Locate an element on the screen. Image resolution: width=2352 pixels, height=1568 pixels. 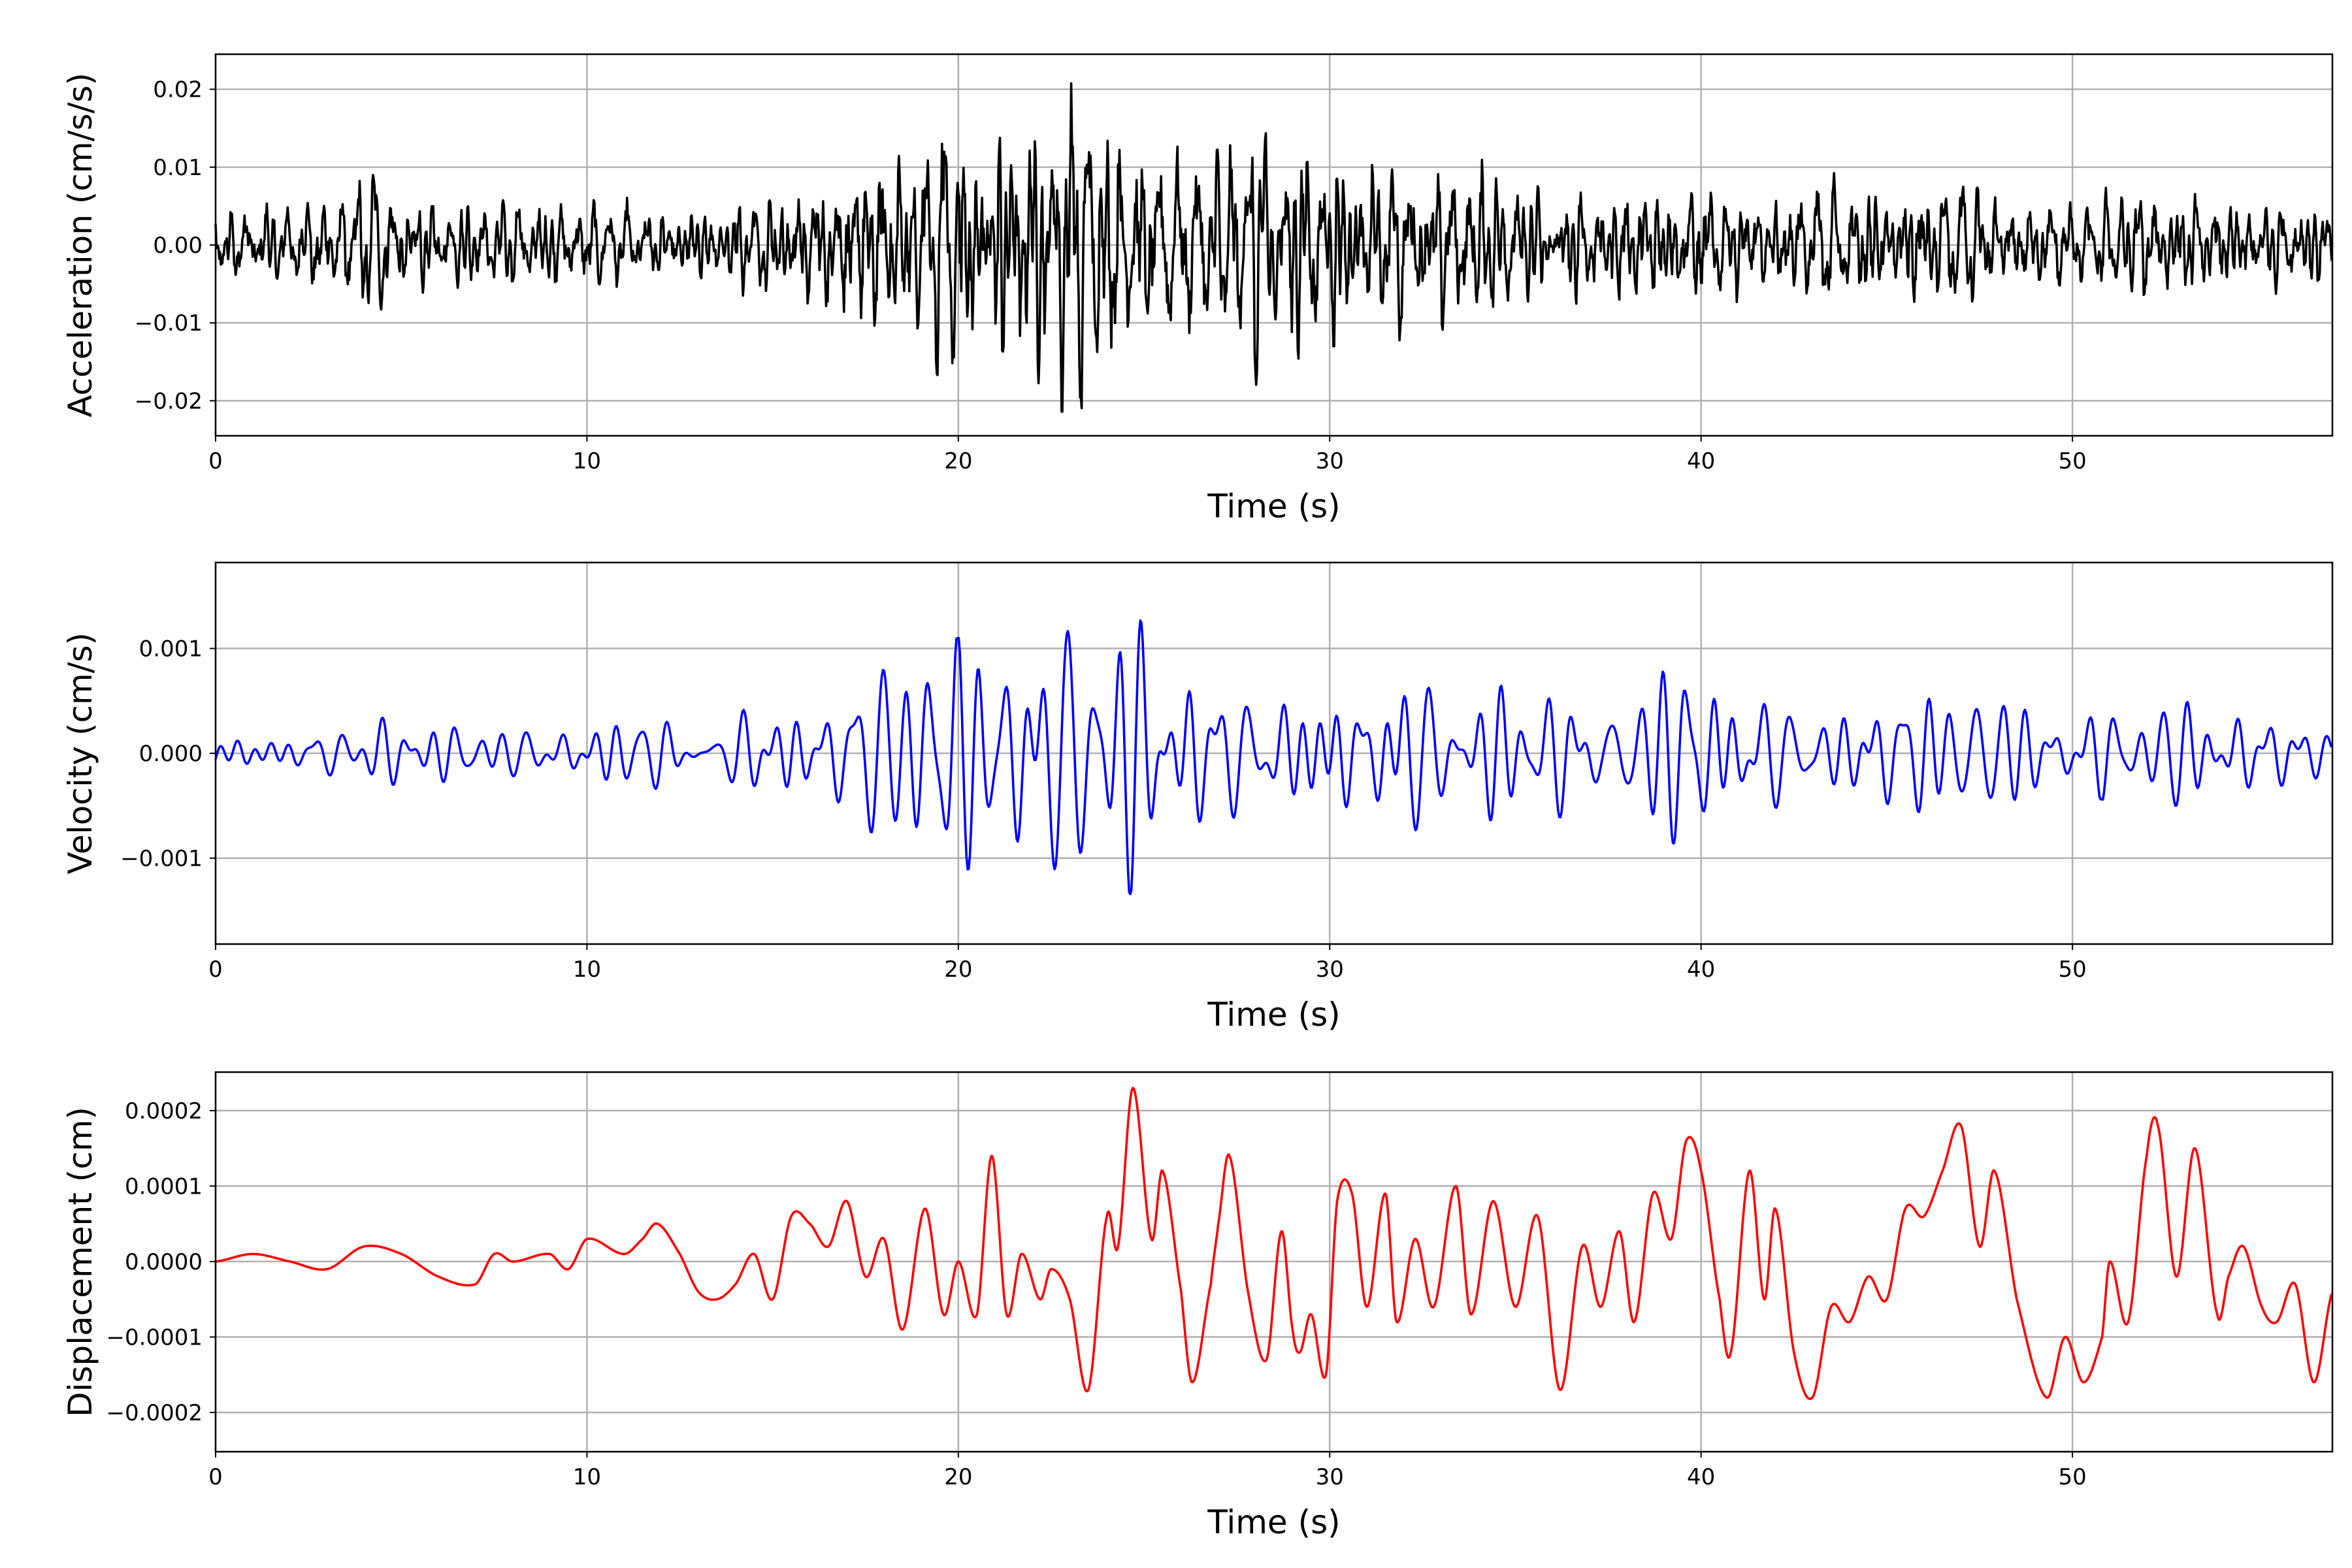
y-tick-label: −0.0001 is located at coordinates (154, 1337).